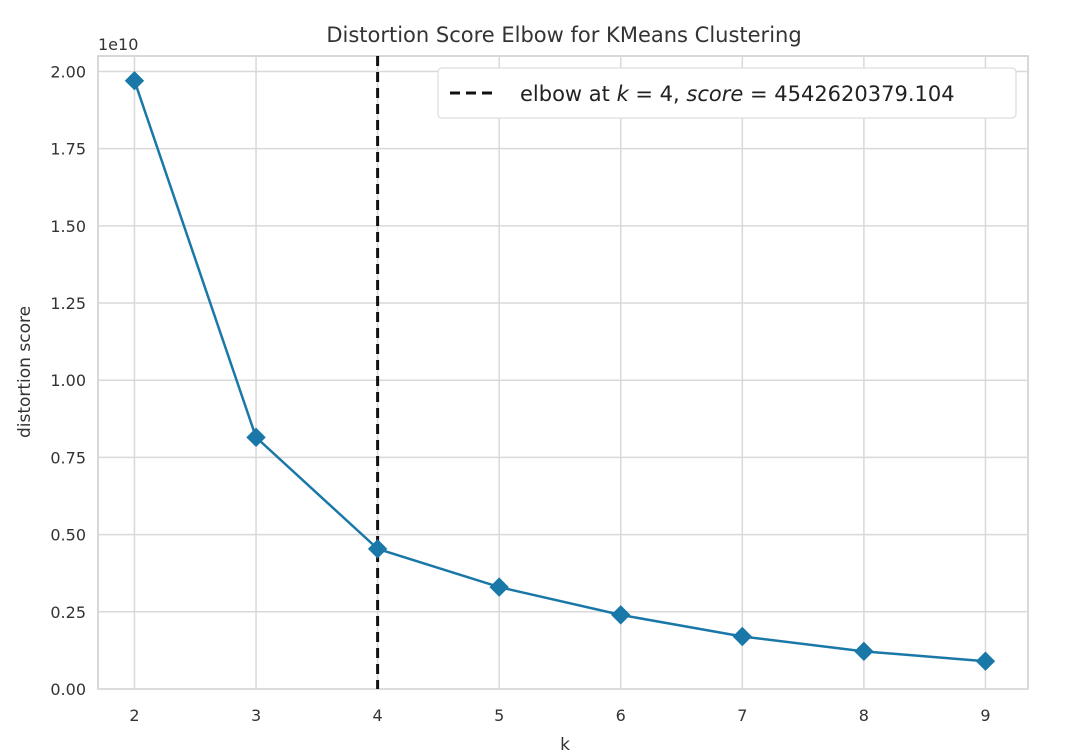 This screenshot has height=755, width=1086. I want to click on legend-elbow-label: elbow at k = 4, score = 4542620379.104, so click(737, 94).